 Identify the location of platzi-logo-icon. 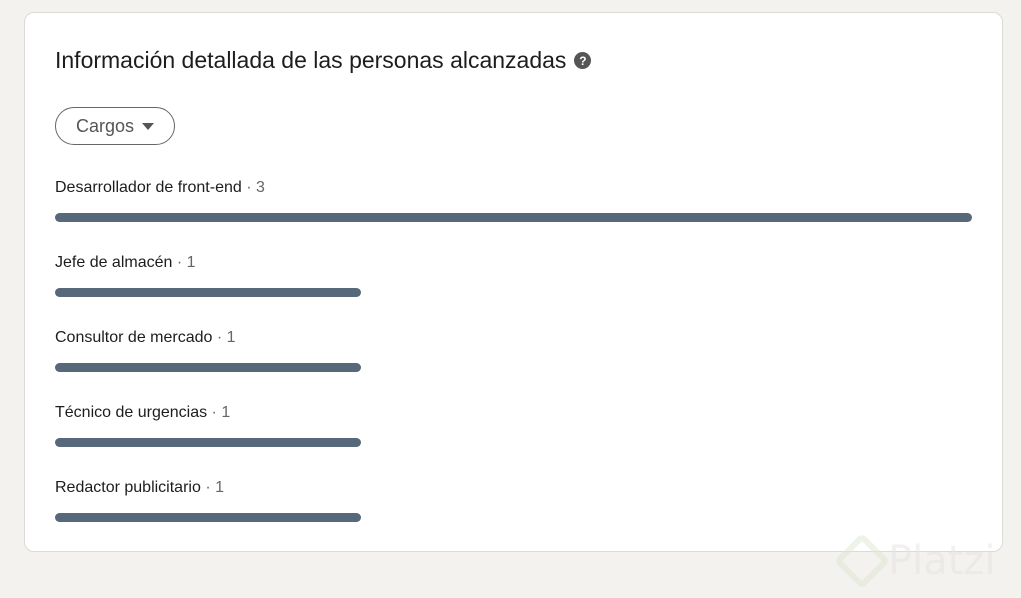
(862, 561).